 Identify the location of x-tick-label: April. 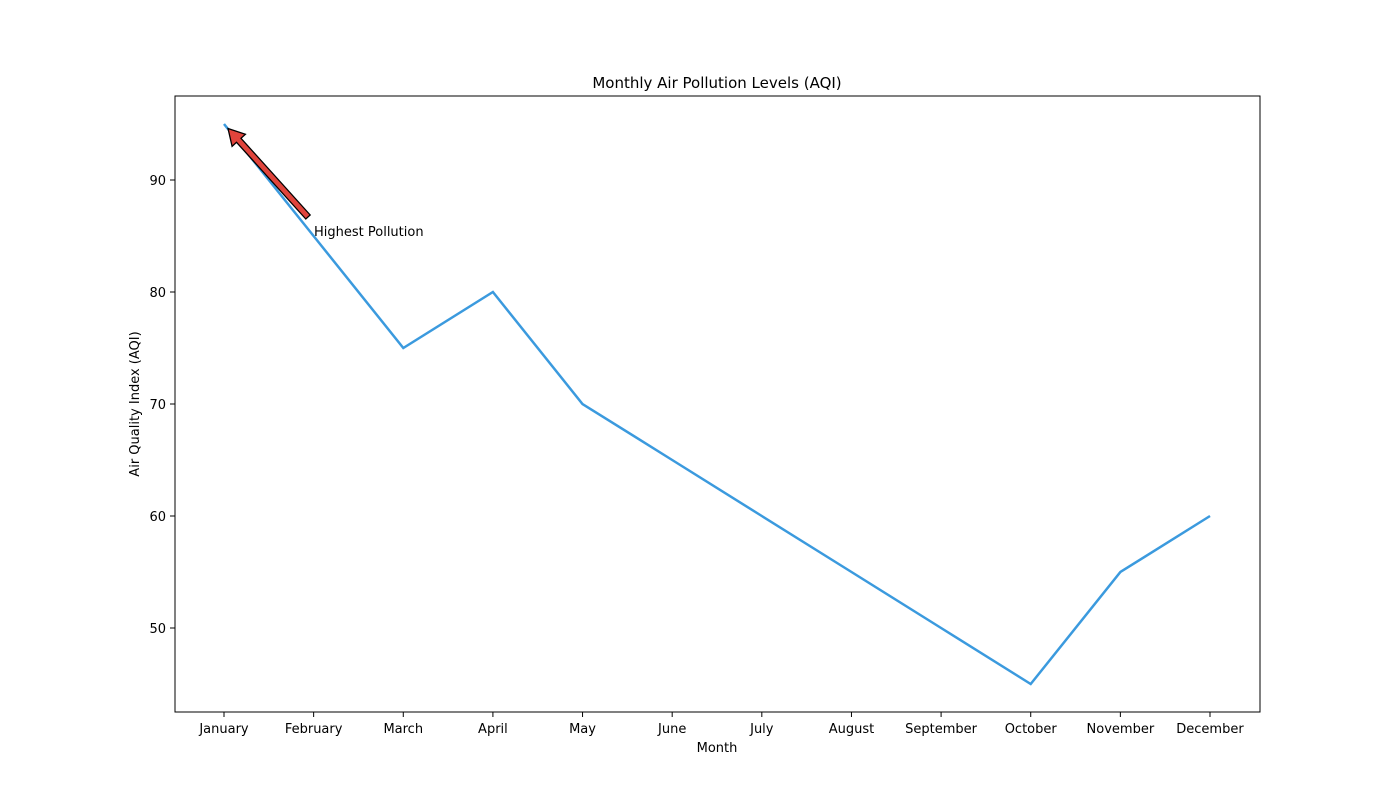
(493, 729).